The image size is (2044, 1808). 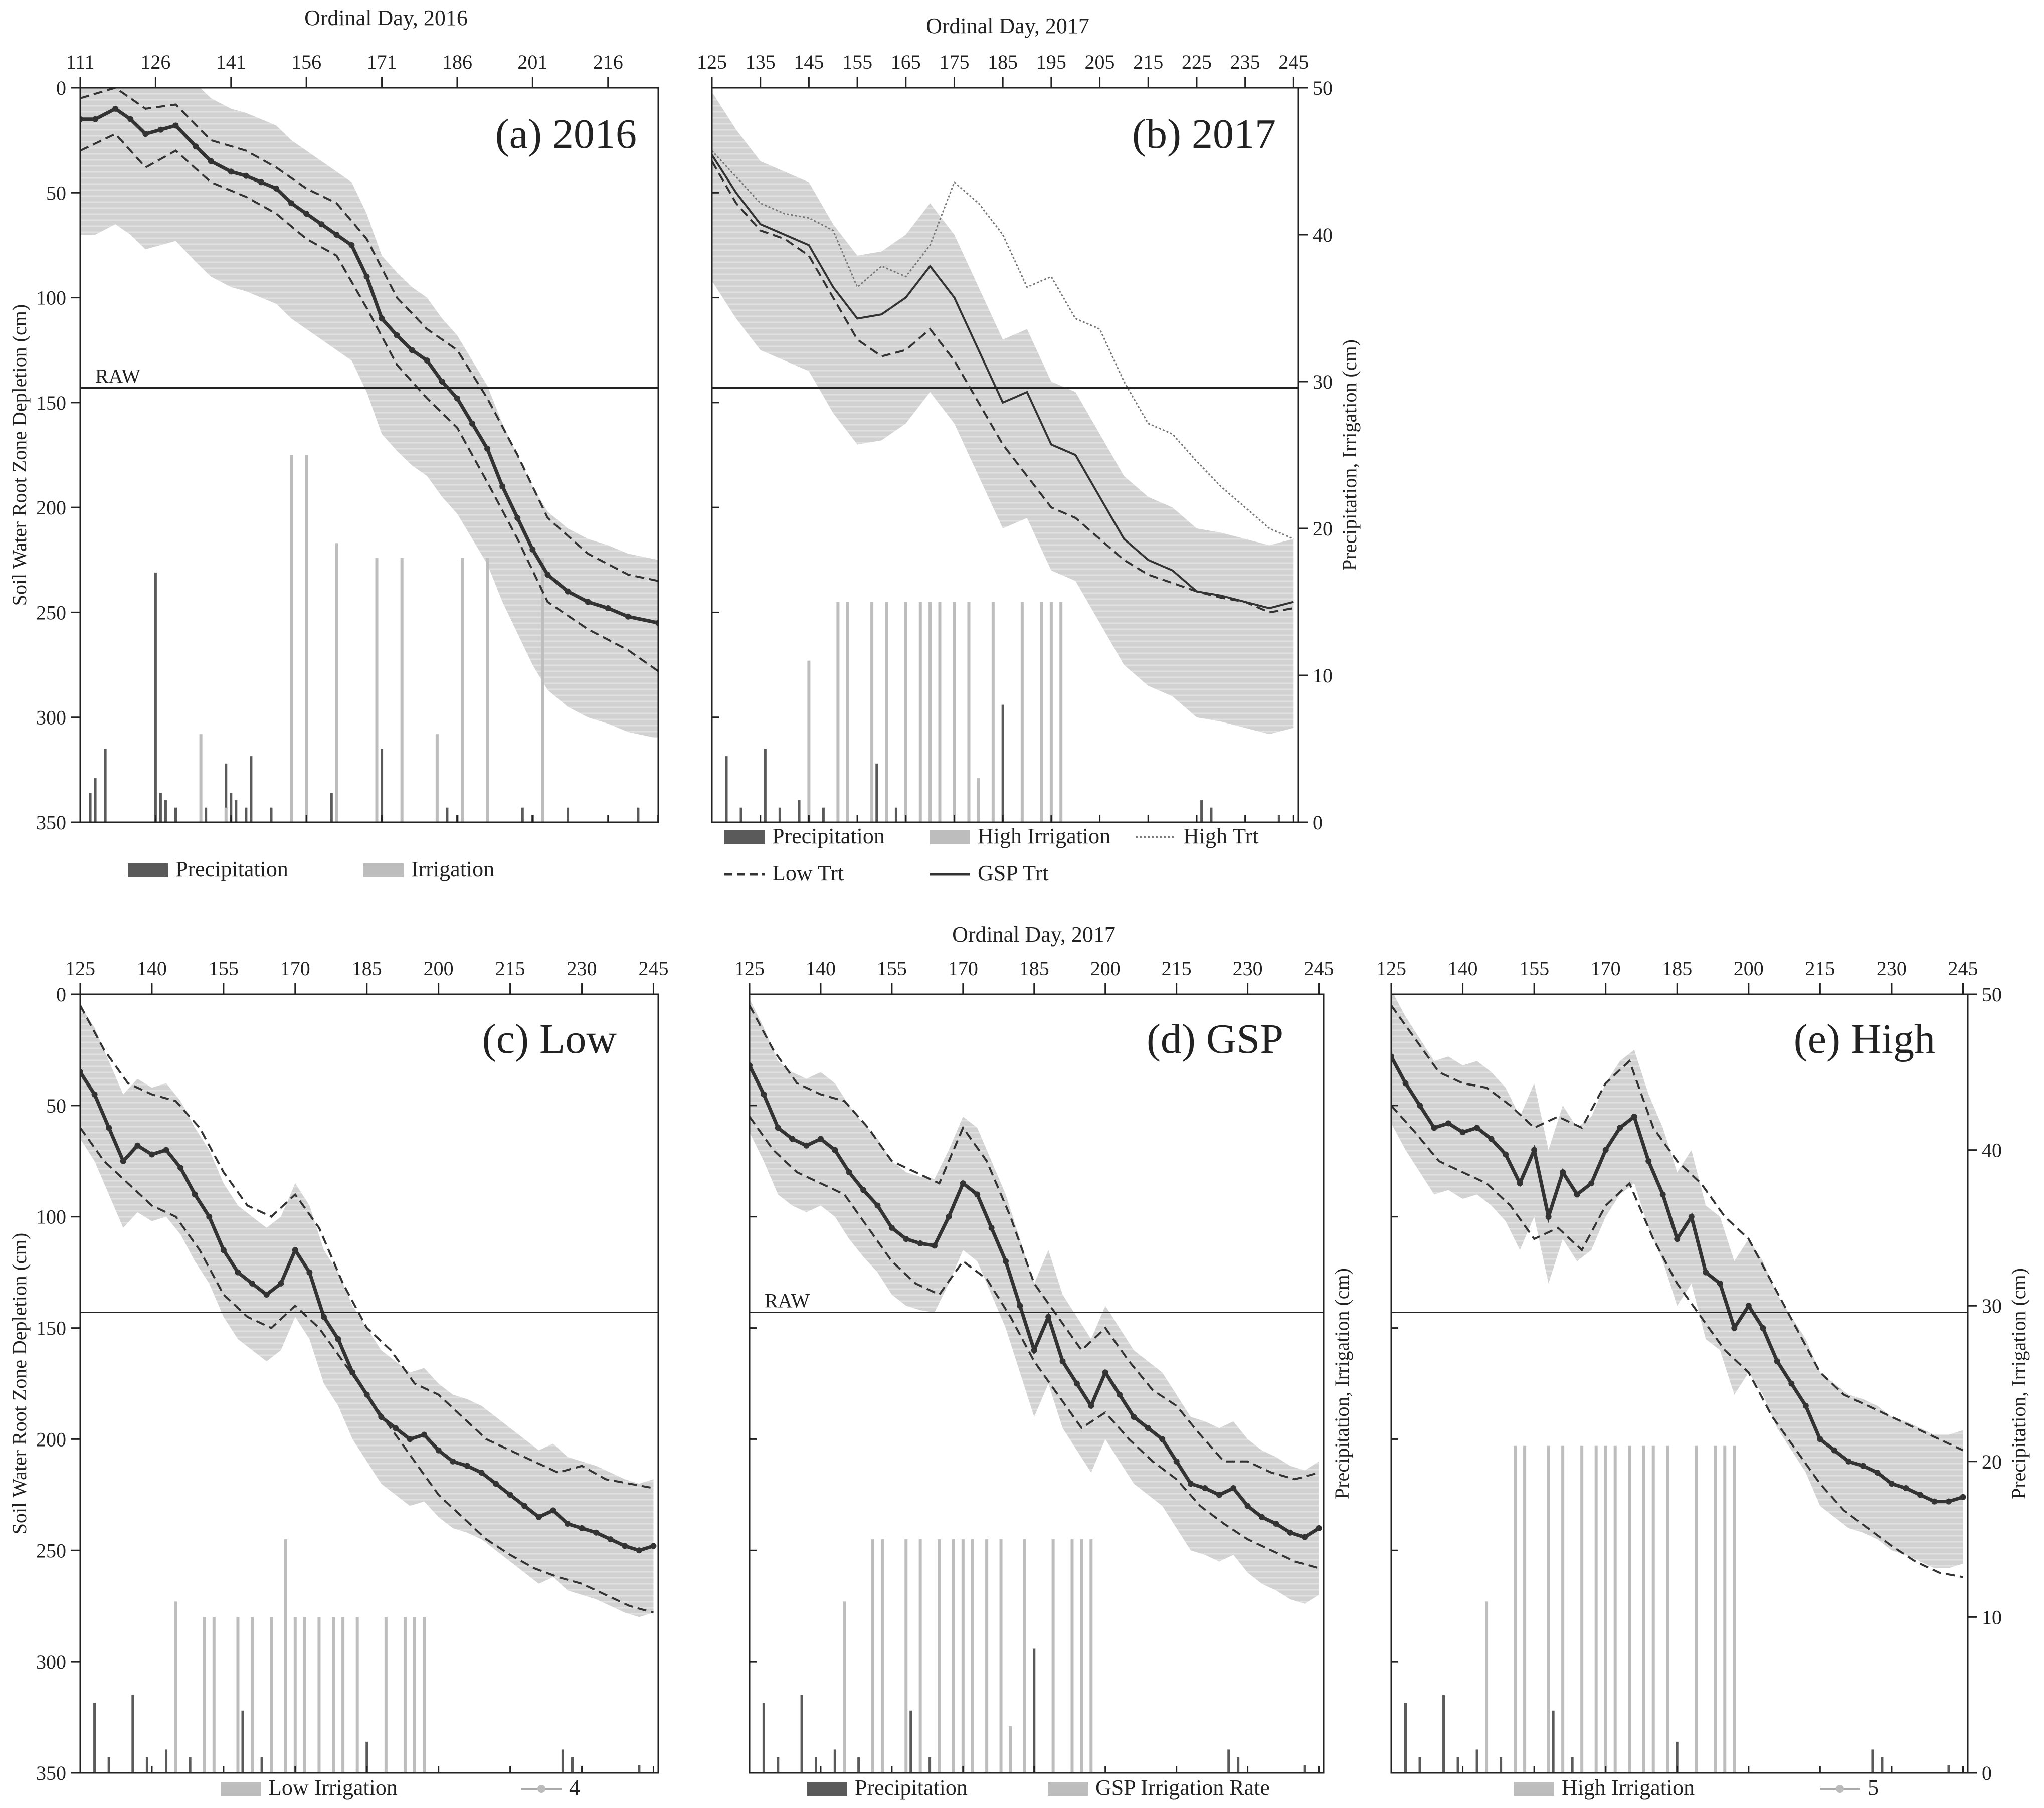 What do you see at coordinates (306, 62) in the screenshot?
I see `x-tick-label: 156` at bounding box center [306, 62].